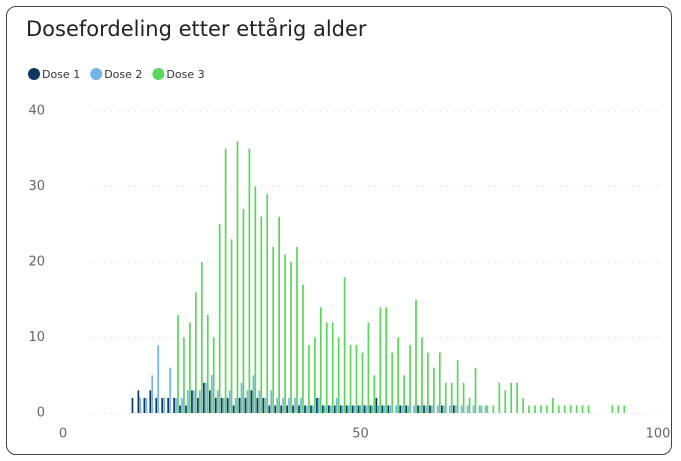  What do you see at coordinates (36, 111) in the screenshot?
I see `y-tick-label: 40` at bounding box center [36, 111].